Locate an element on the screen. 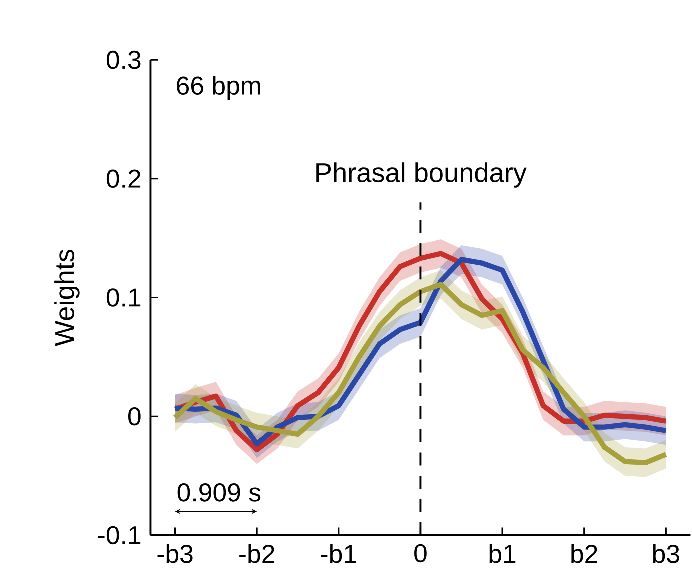 The width and height of the screenshot is (692, 584). y-tick-label: 0.1 is located at coordinates (123, 297).